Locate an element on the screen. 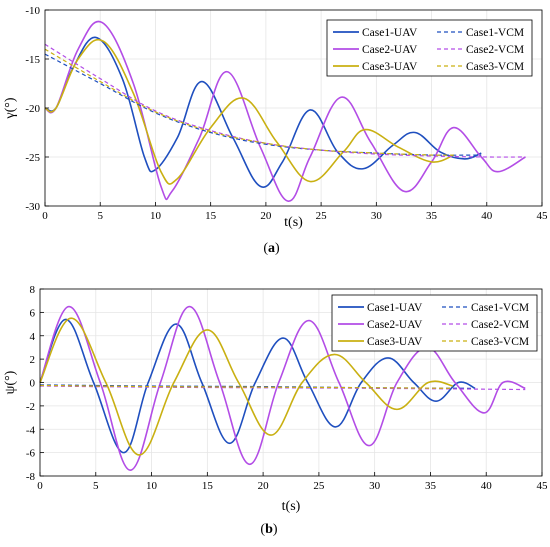 The width and height of the screenshot is (550, 547). y-tick-label: 4 is located at coordinates (33, 337).